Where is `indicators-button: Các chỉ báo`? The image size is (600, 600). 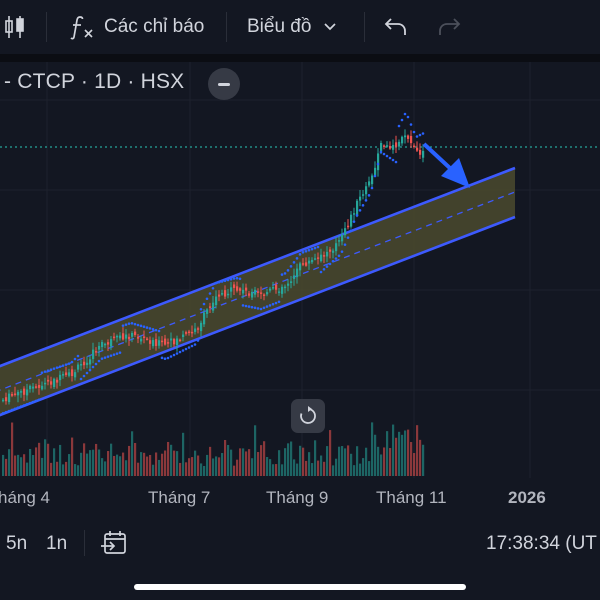
indicators-button: Các chỉ báo is located at coordinates (136, 27).